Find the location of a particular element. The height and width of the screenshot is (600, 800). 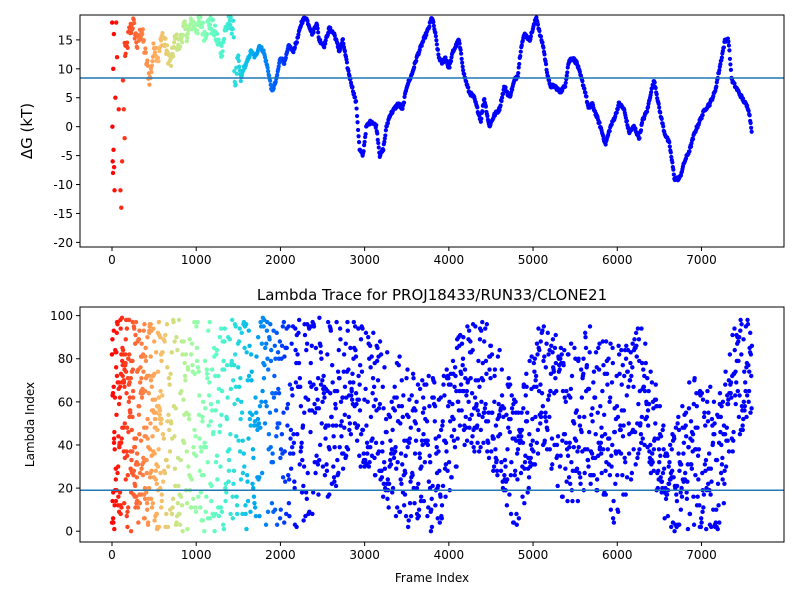

y-tick-label: 5 is located at coordinates (69, 98).